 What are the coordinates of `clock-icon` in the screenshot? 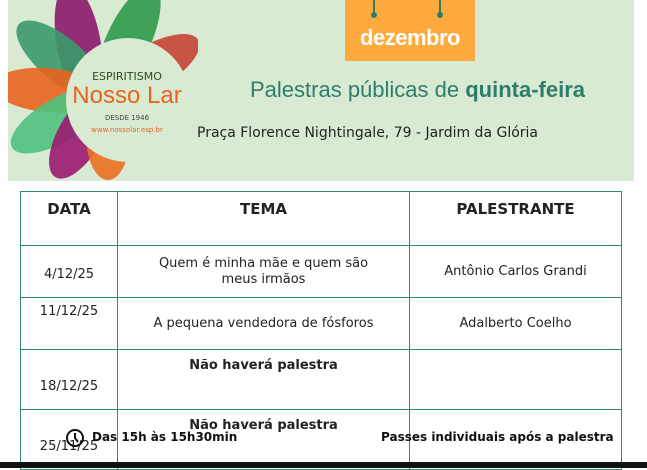 It's located at (75, 438).